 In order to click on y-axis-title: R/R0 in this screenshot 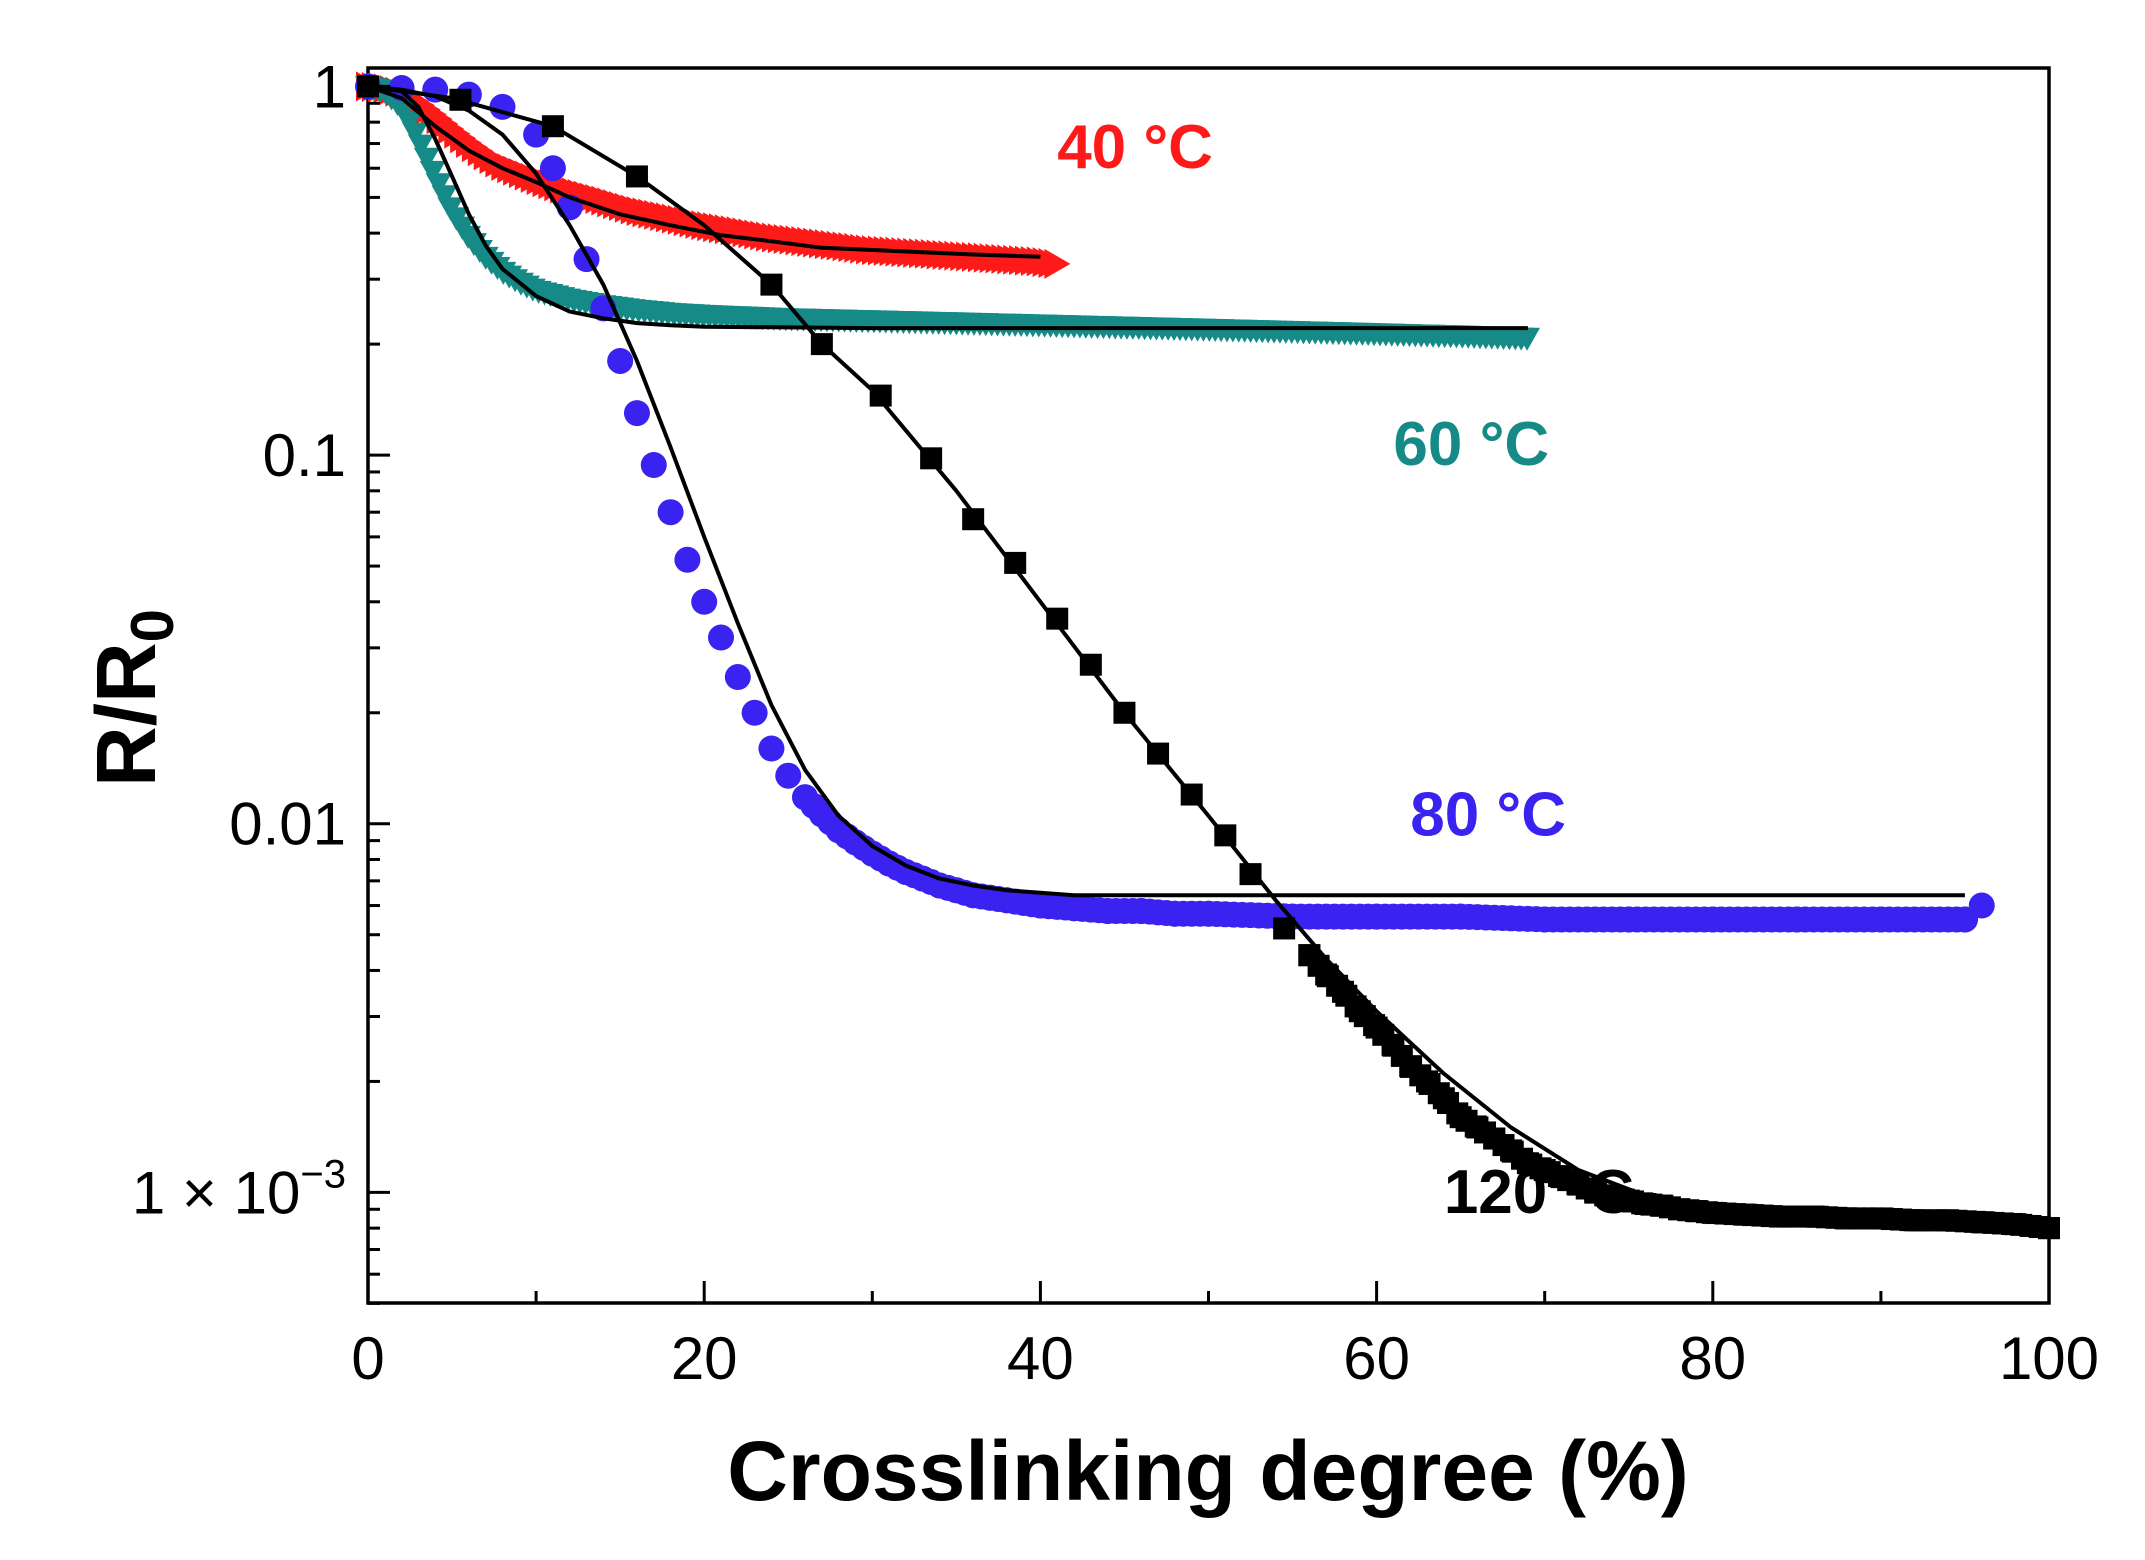, I will do `click(132, 698)`.